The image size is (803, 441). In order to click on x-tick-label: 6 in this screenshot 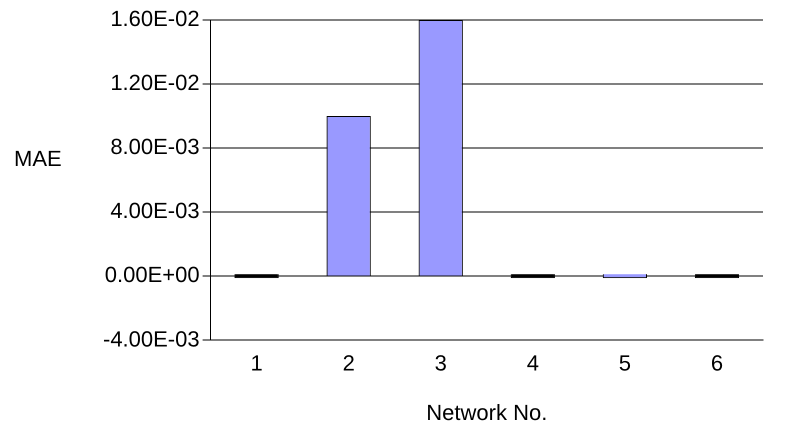, I will do `click(717, 363)`.